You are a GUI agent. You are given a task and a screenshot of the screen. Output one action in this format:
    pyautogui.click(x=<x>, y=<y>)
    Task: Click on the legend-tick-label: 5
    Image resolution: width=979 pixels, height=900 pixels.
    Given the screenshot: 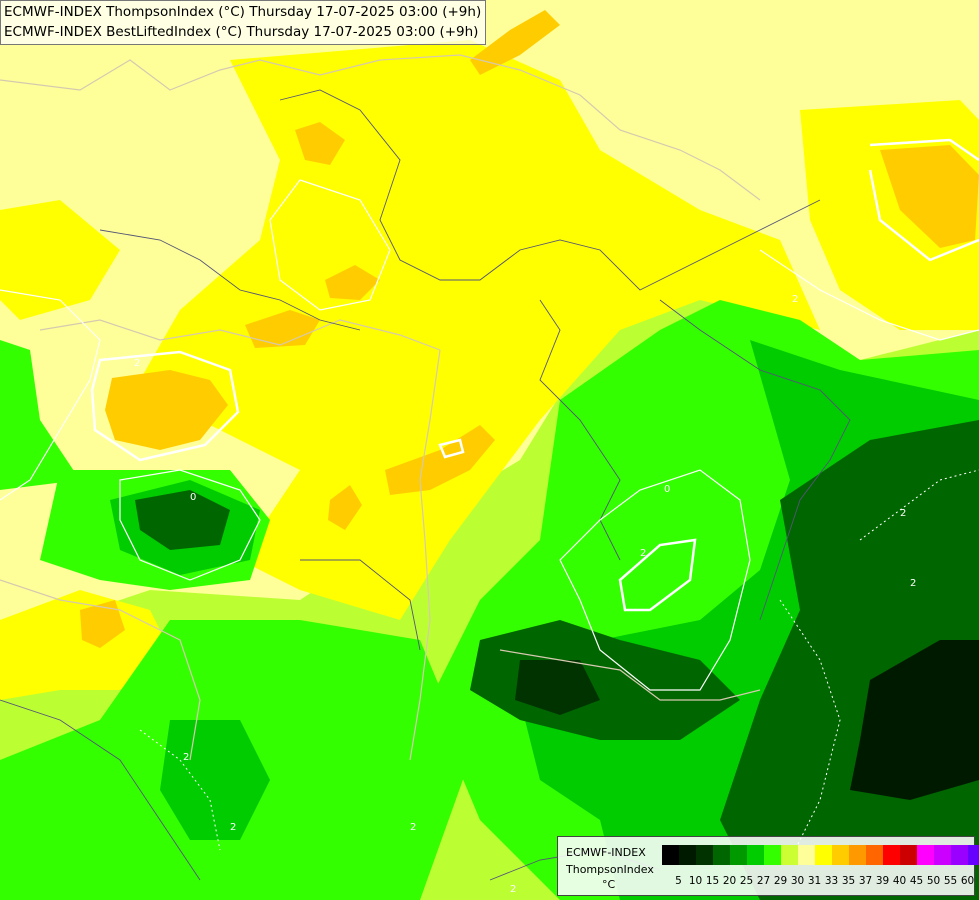 What is the action you would take?
    pyautogui.click(x=678, y=881)
    